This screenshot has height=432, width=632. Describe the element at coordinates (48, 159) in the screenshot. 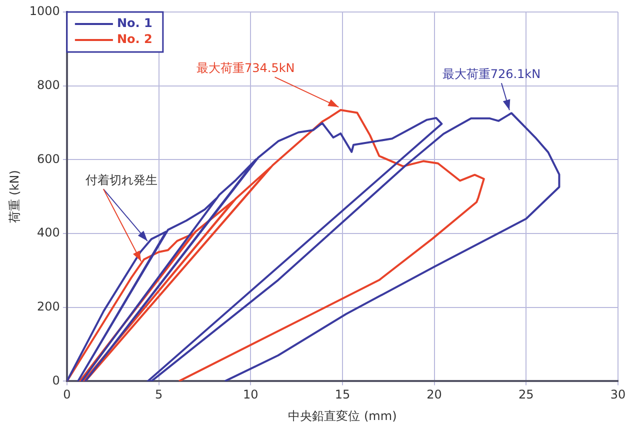

I see `y-tick-label: 600` at that location.